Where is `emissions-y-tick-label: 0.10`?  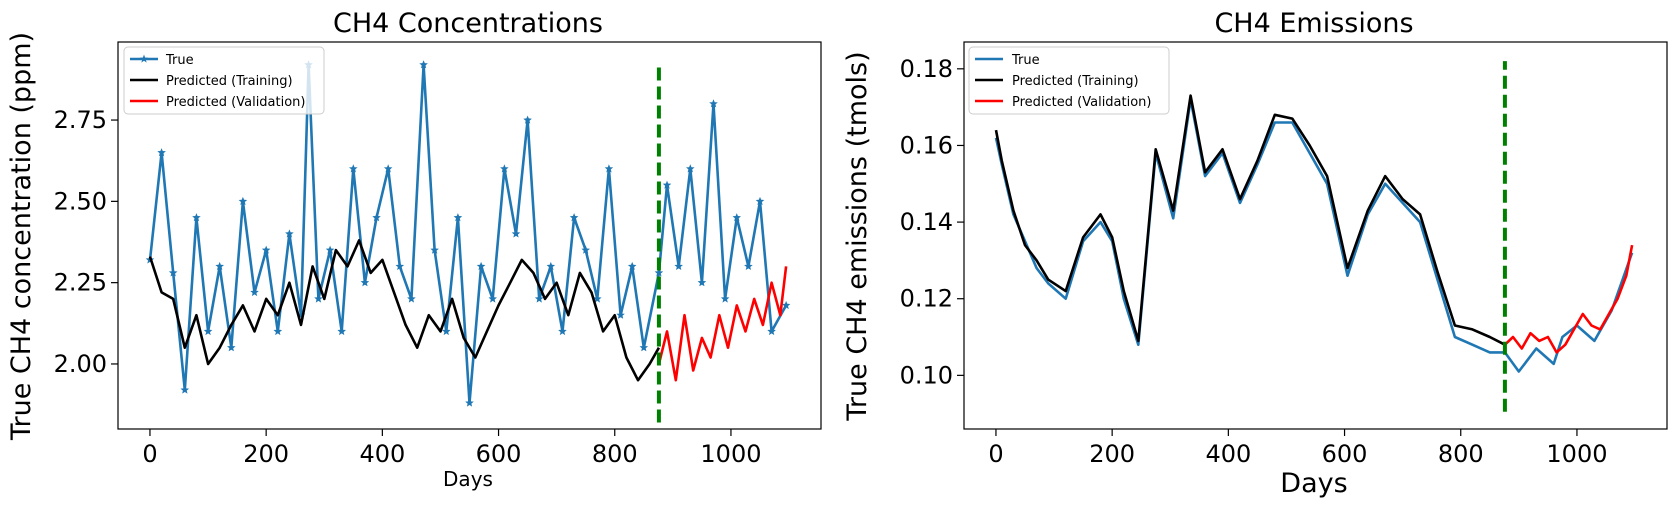
emissions-y-tick-label: 0.10 is located at coordinates (926, 375).